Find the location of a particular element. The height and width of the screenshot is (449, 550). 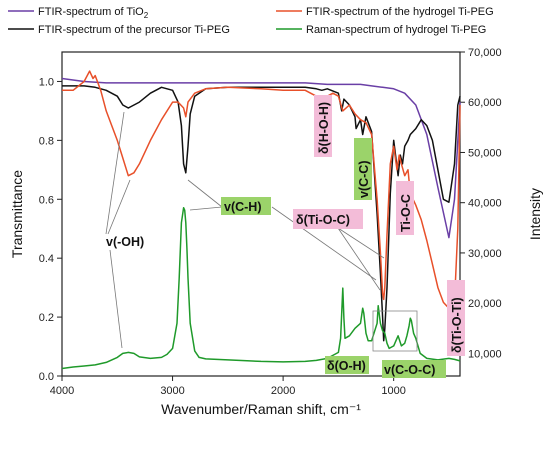

annotation-delta-oh: δ(O-H) is located at coordinates (346, 366).